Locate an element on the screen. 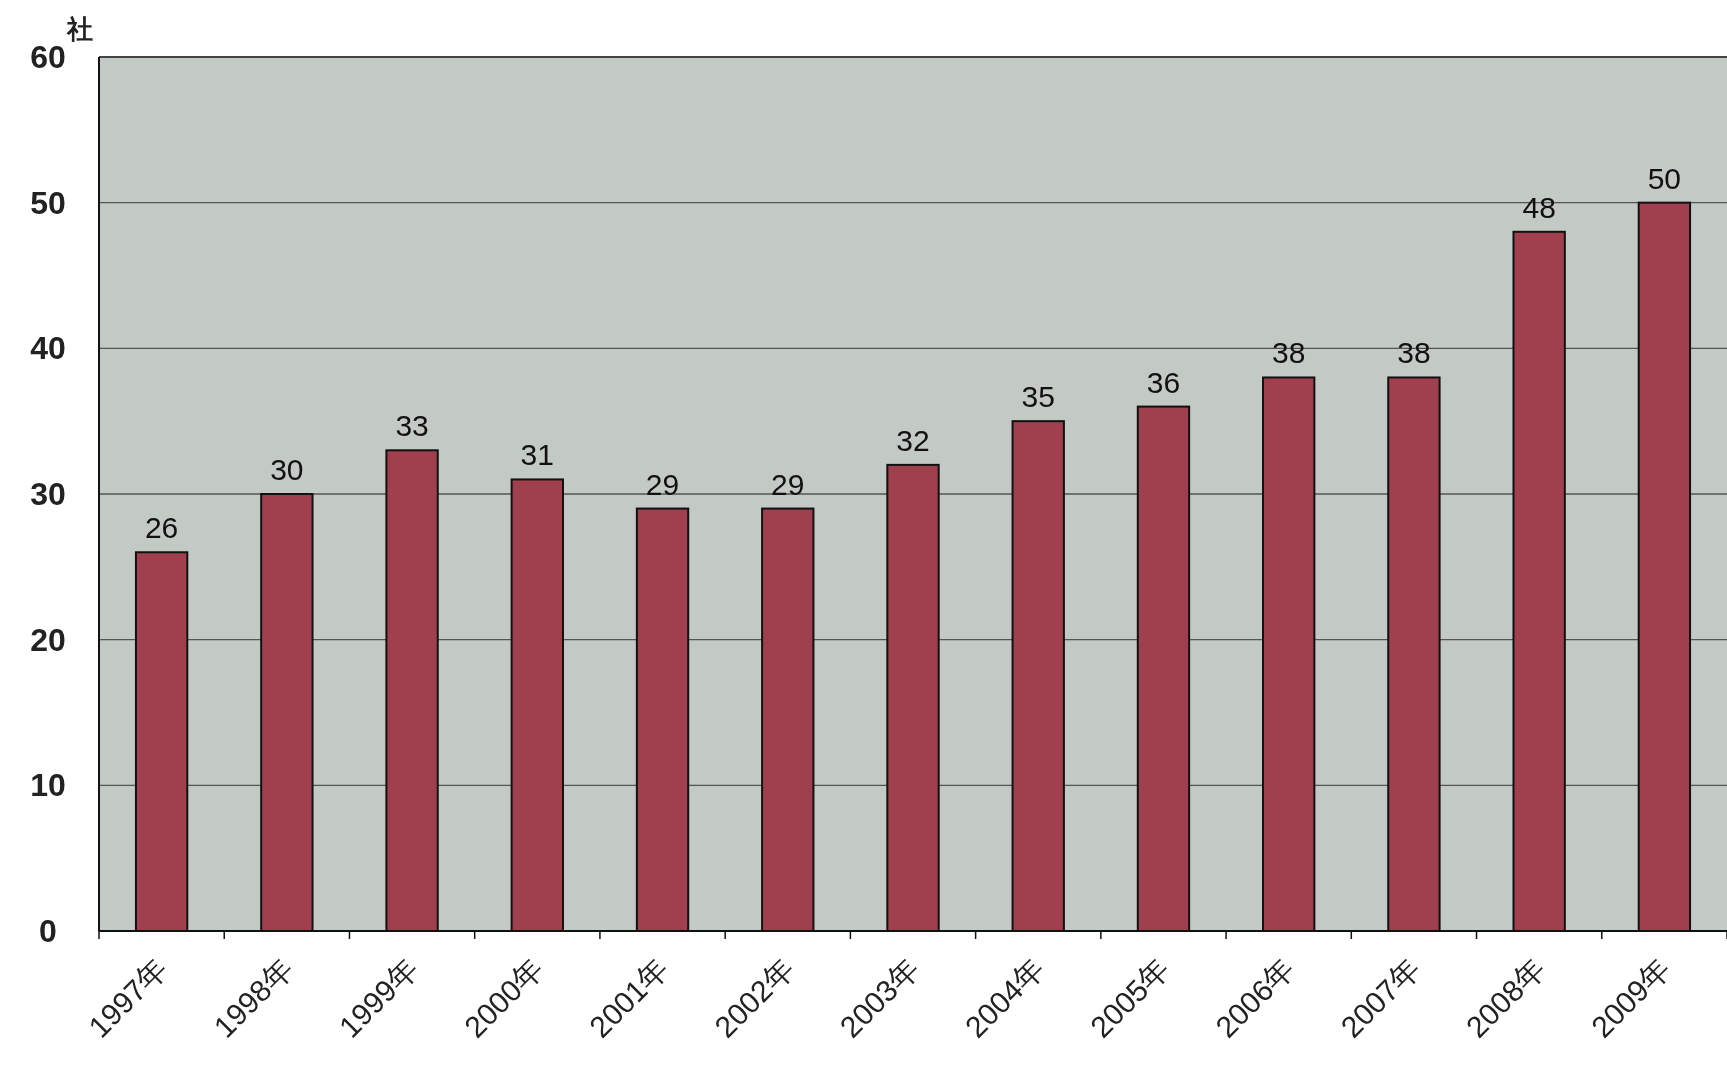  data-label: 32 is located at coordinates (913, 440).